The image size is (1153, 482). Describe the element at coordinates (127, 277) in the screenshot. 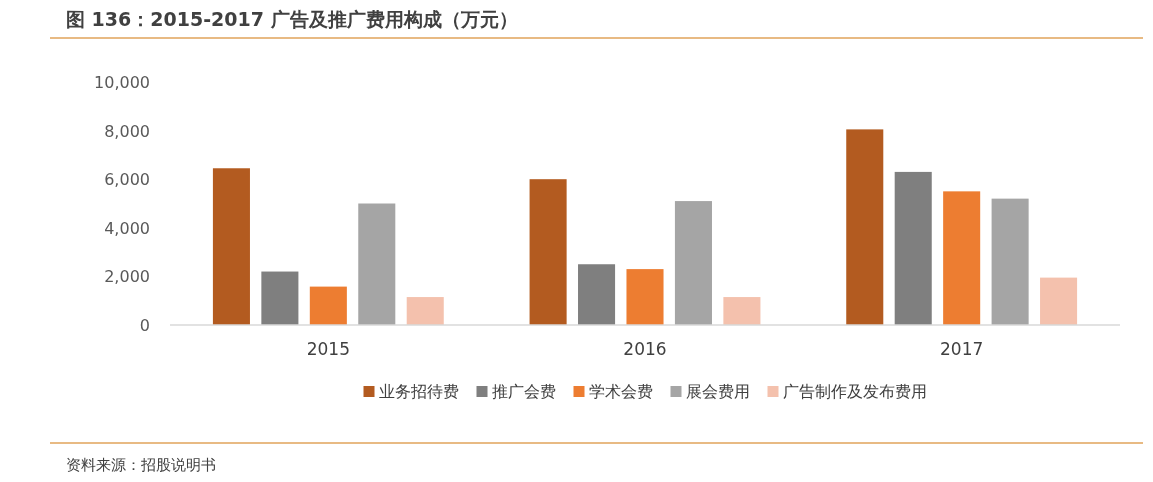

I see `y-tick-label: 2,000` at that location.